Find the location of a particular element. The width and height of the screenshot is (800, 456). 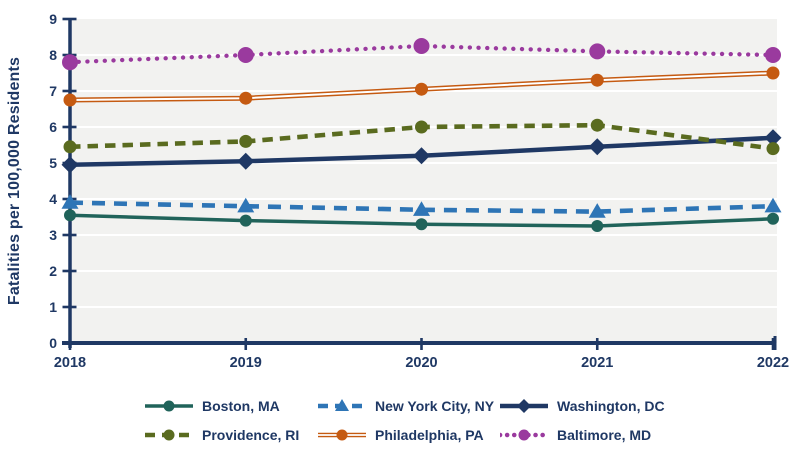

series-line-new-york-city-ny is located at coordinates (421, 207).